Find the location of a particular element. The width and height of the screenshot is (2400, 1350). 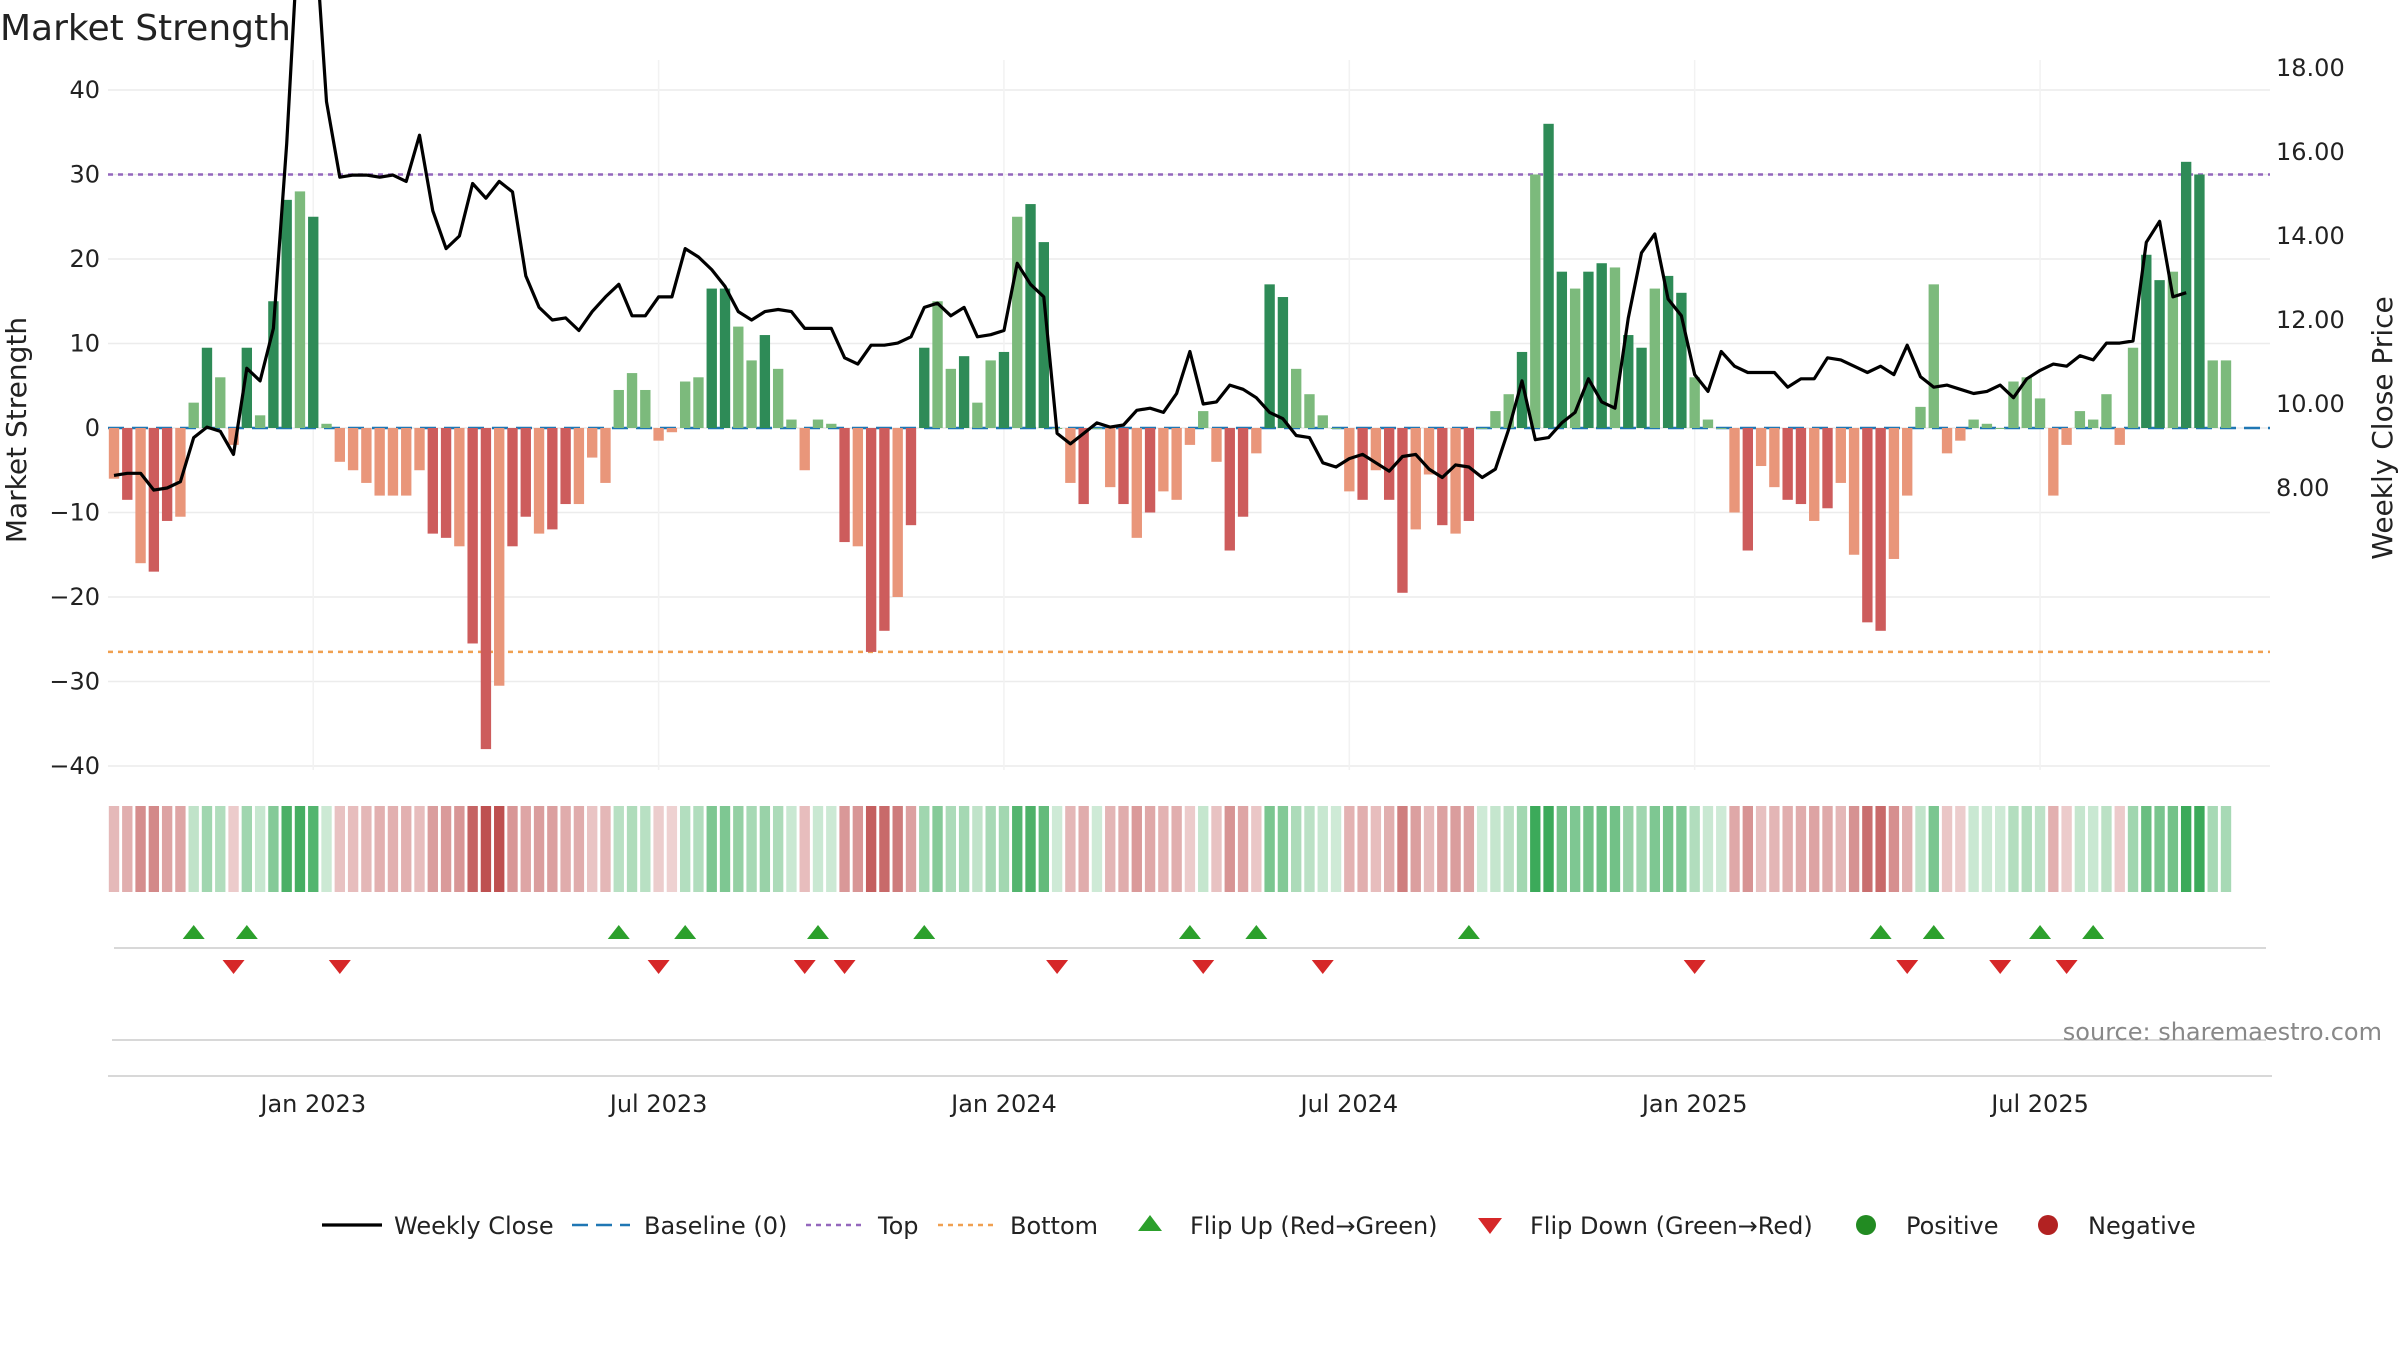

y2-tick-label: 14.00 is located at coordinates (2310, 236).